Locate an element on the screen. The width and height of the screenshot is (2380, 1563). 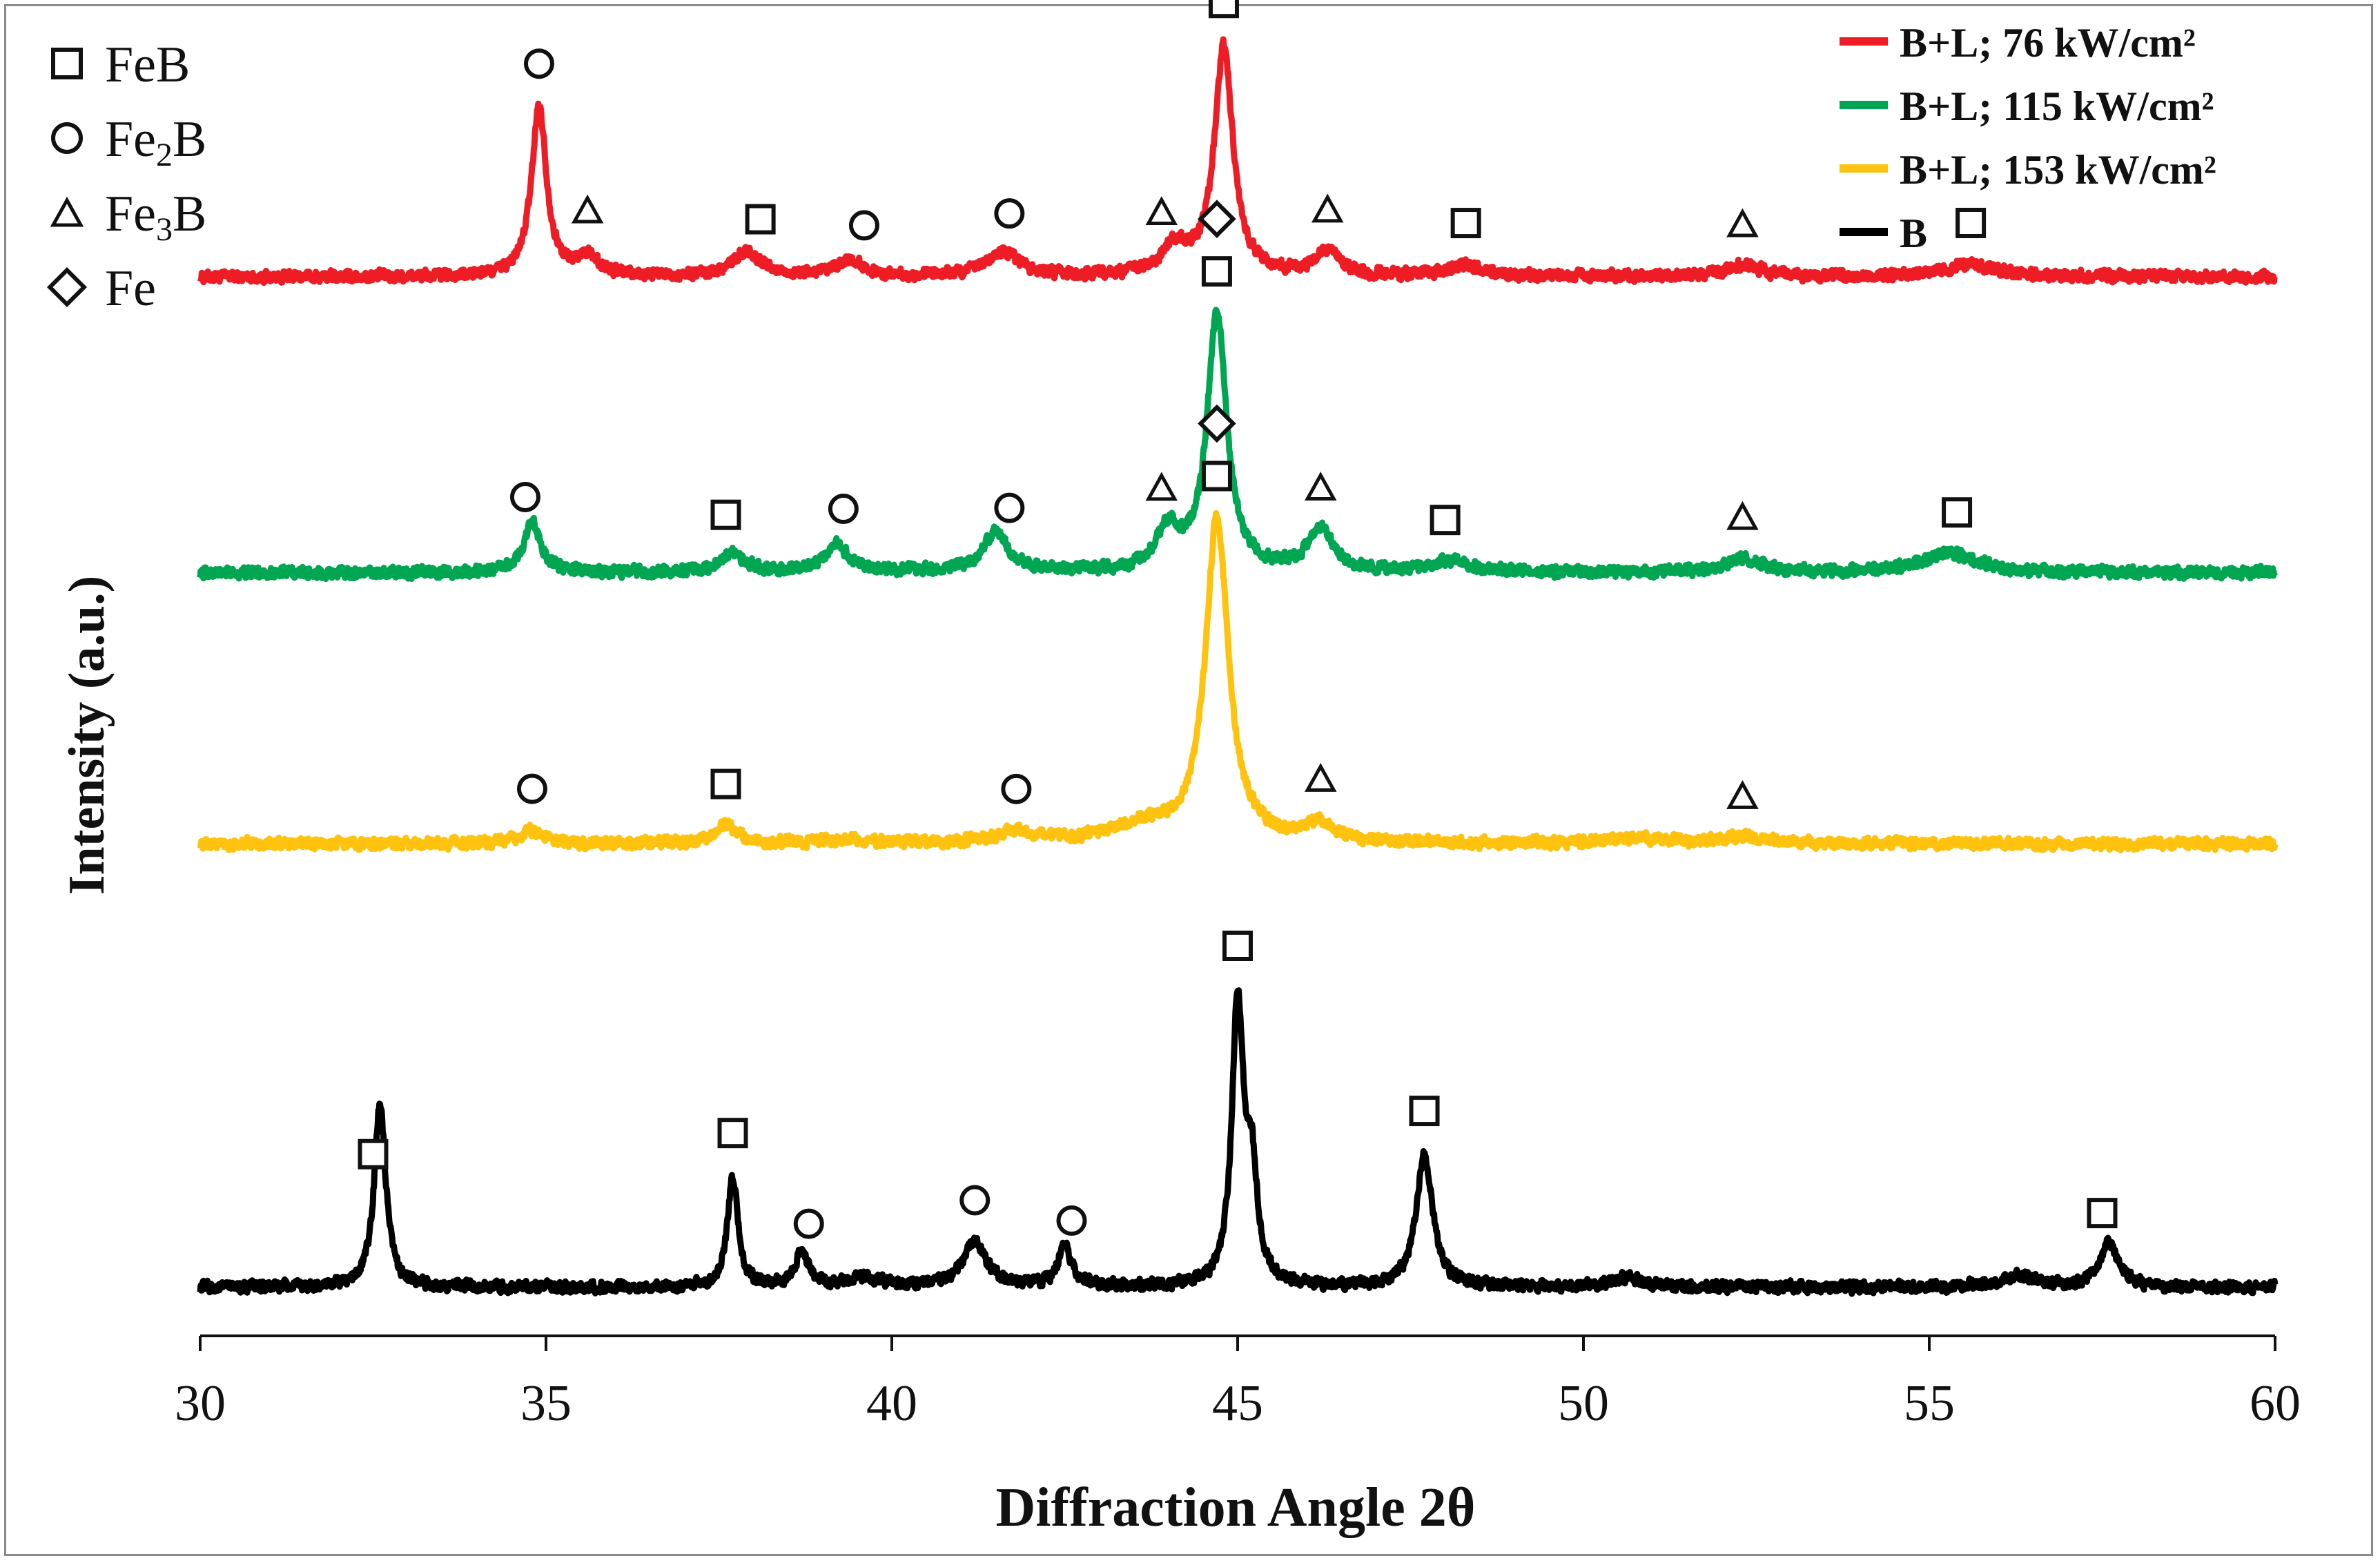
phase-legend-symbol-circle is located at coordinates (67, 138).